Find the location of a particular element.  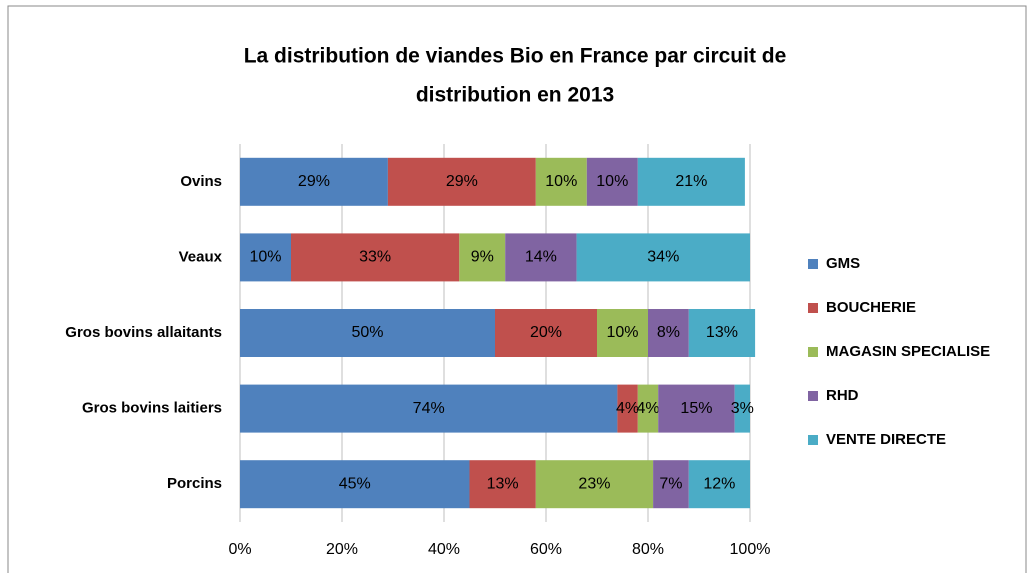

data-label: 8% is located at coordinates (668, 332).